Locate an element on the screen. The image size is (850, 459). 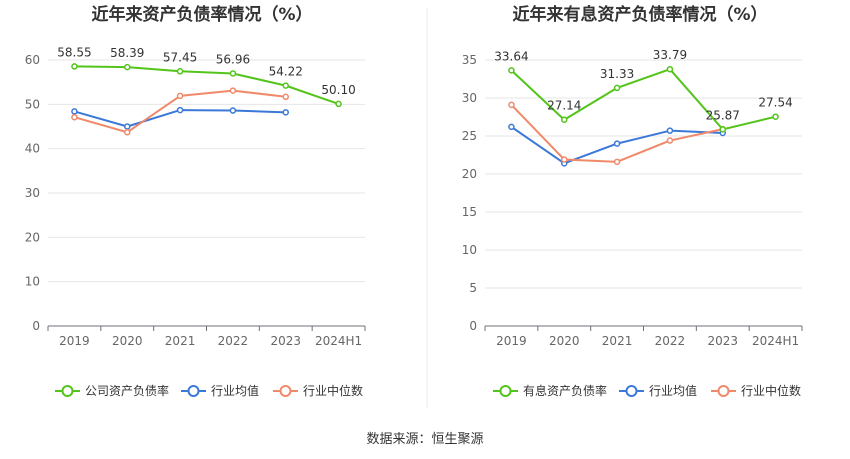
data-label: 54.22 is located at coordinates (286, 72).